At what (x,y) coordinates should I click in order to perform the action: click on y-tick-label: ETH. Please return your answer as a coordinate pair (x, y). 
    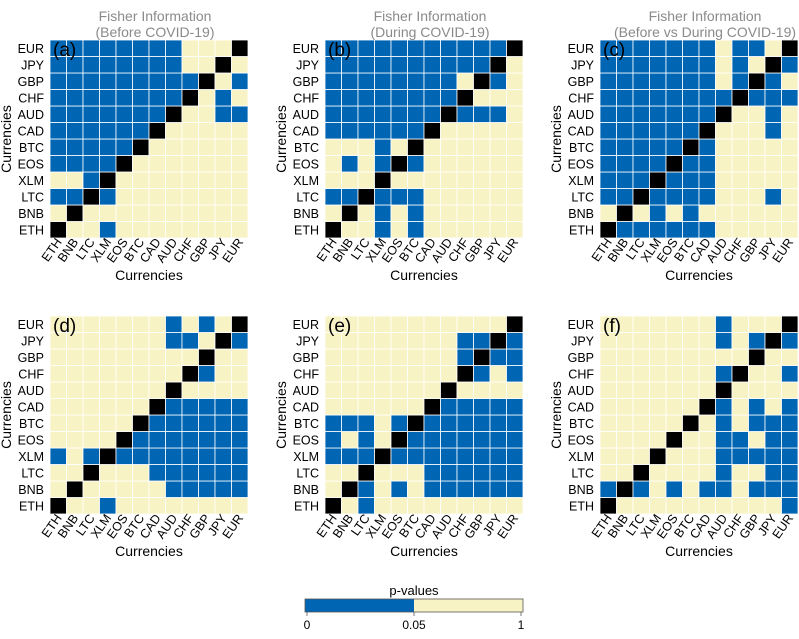
    Looking at the image, I should click on (31, 230).